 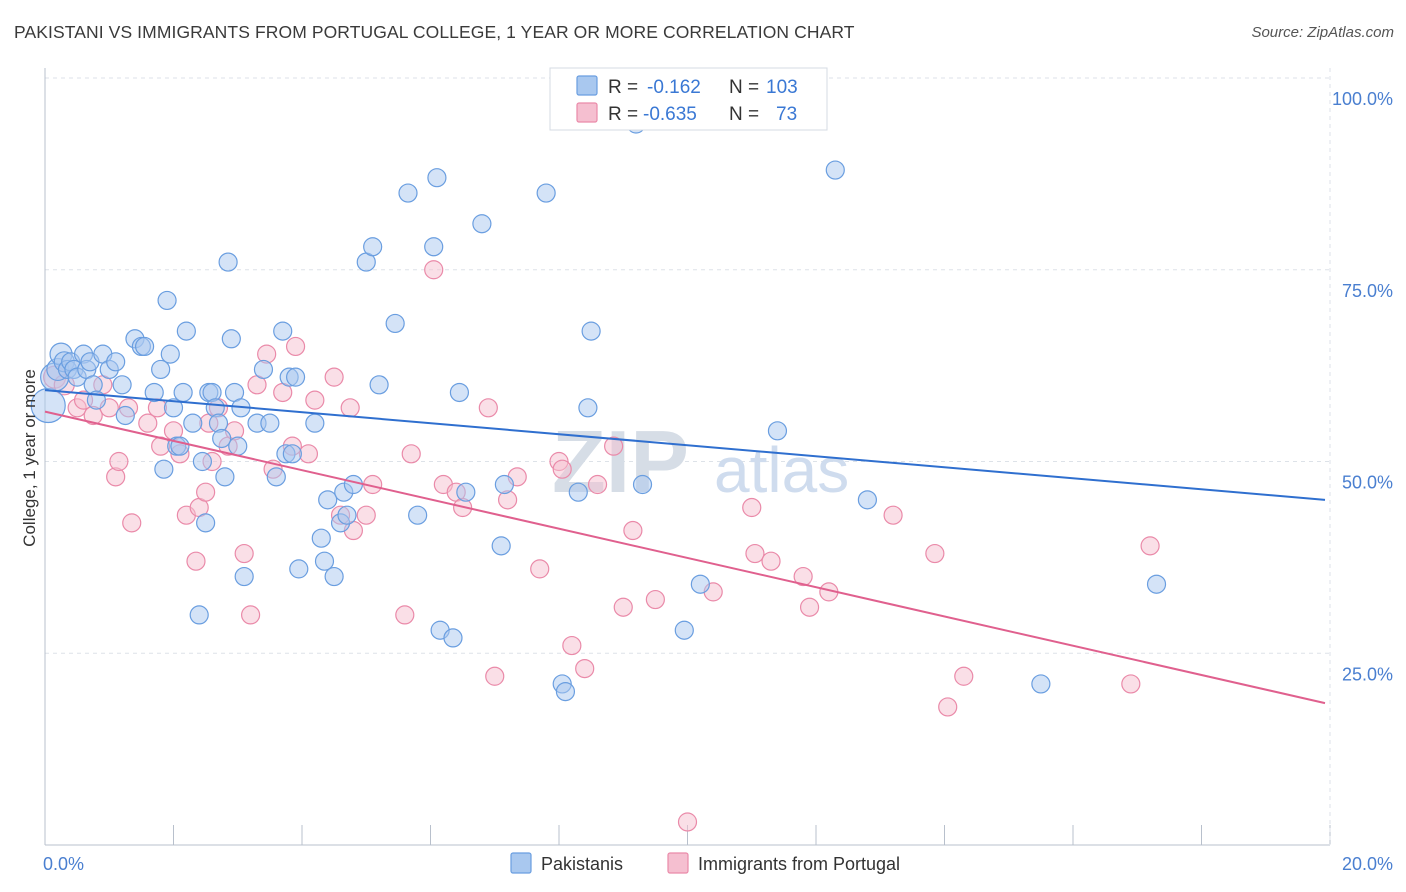 What do you see at coordinates (1367, 674) in the screenshot?
I see `y-tick-label: 25.0%` at bounding box center [1367, 674].